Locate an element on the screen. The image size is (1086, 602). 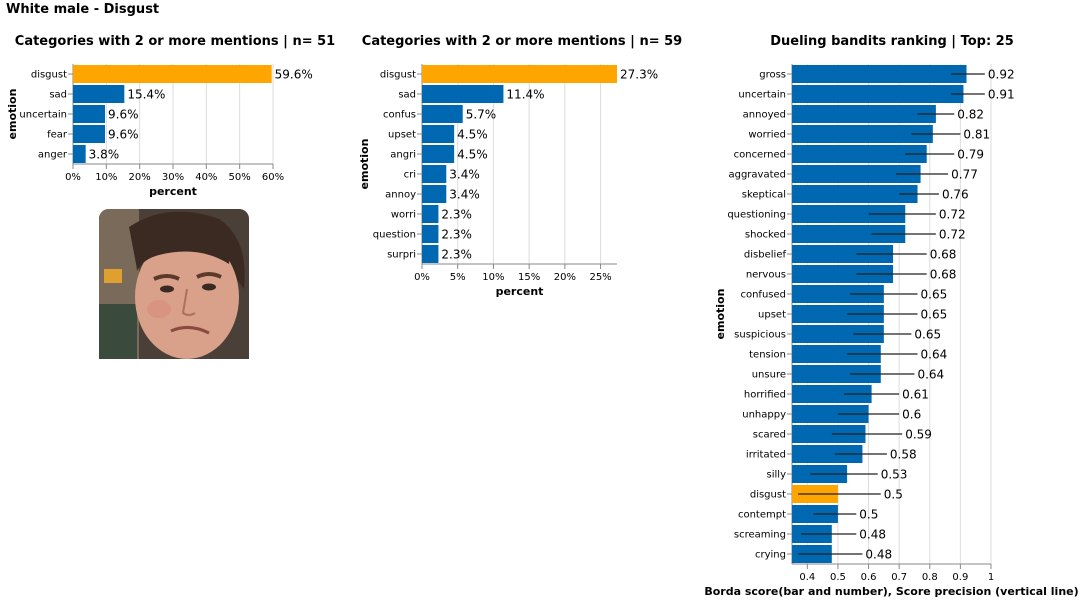
y-tick-label: uncertain is located at coordinates (43, 115).